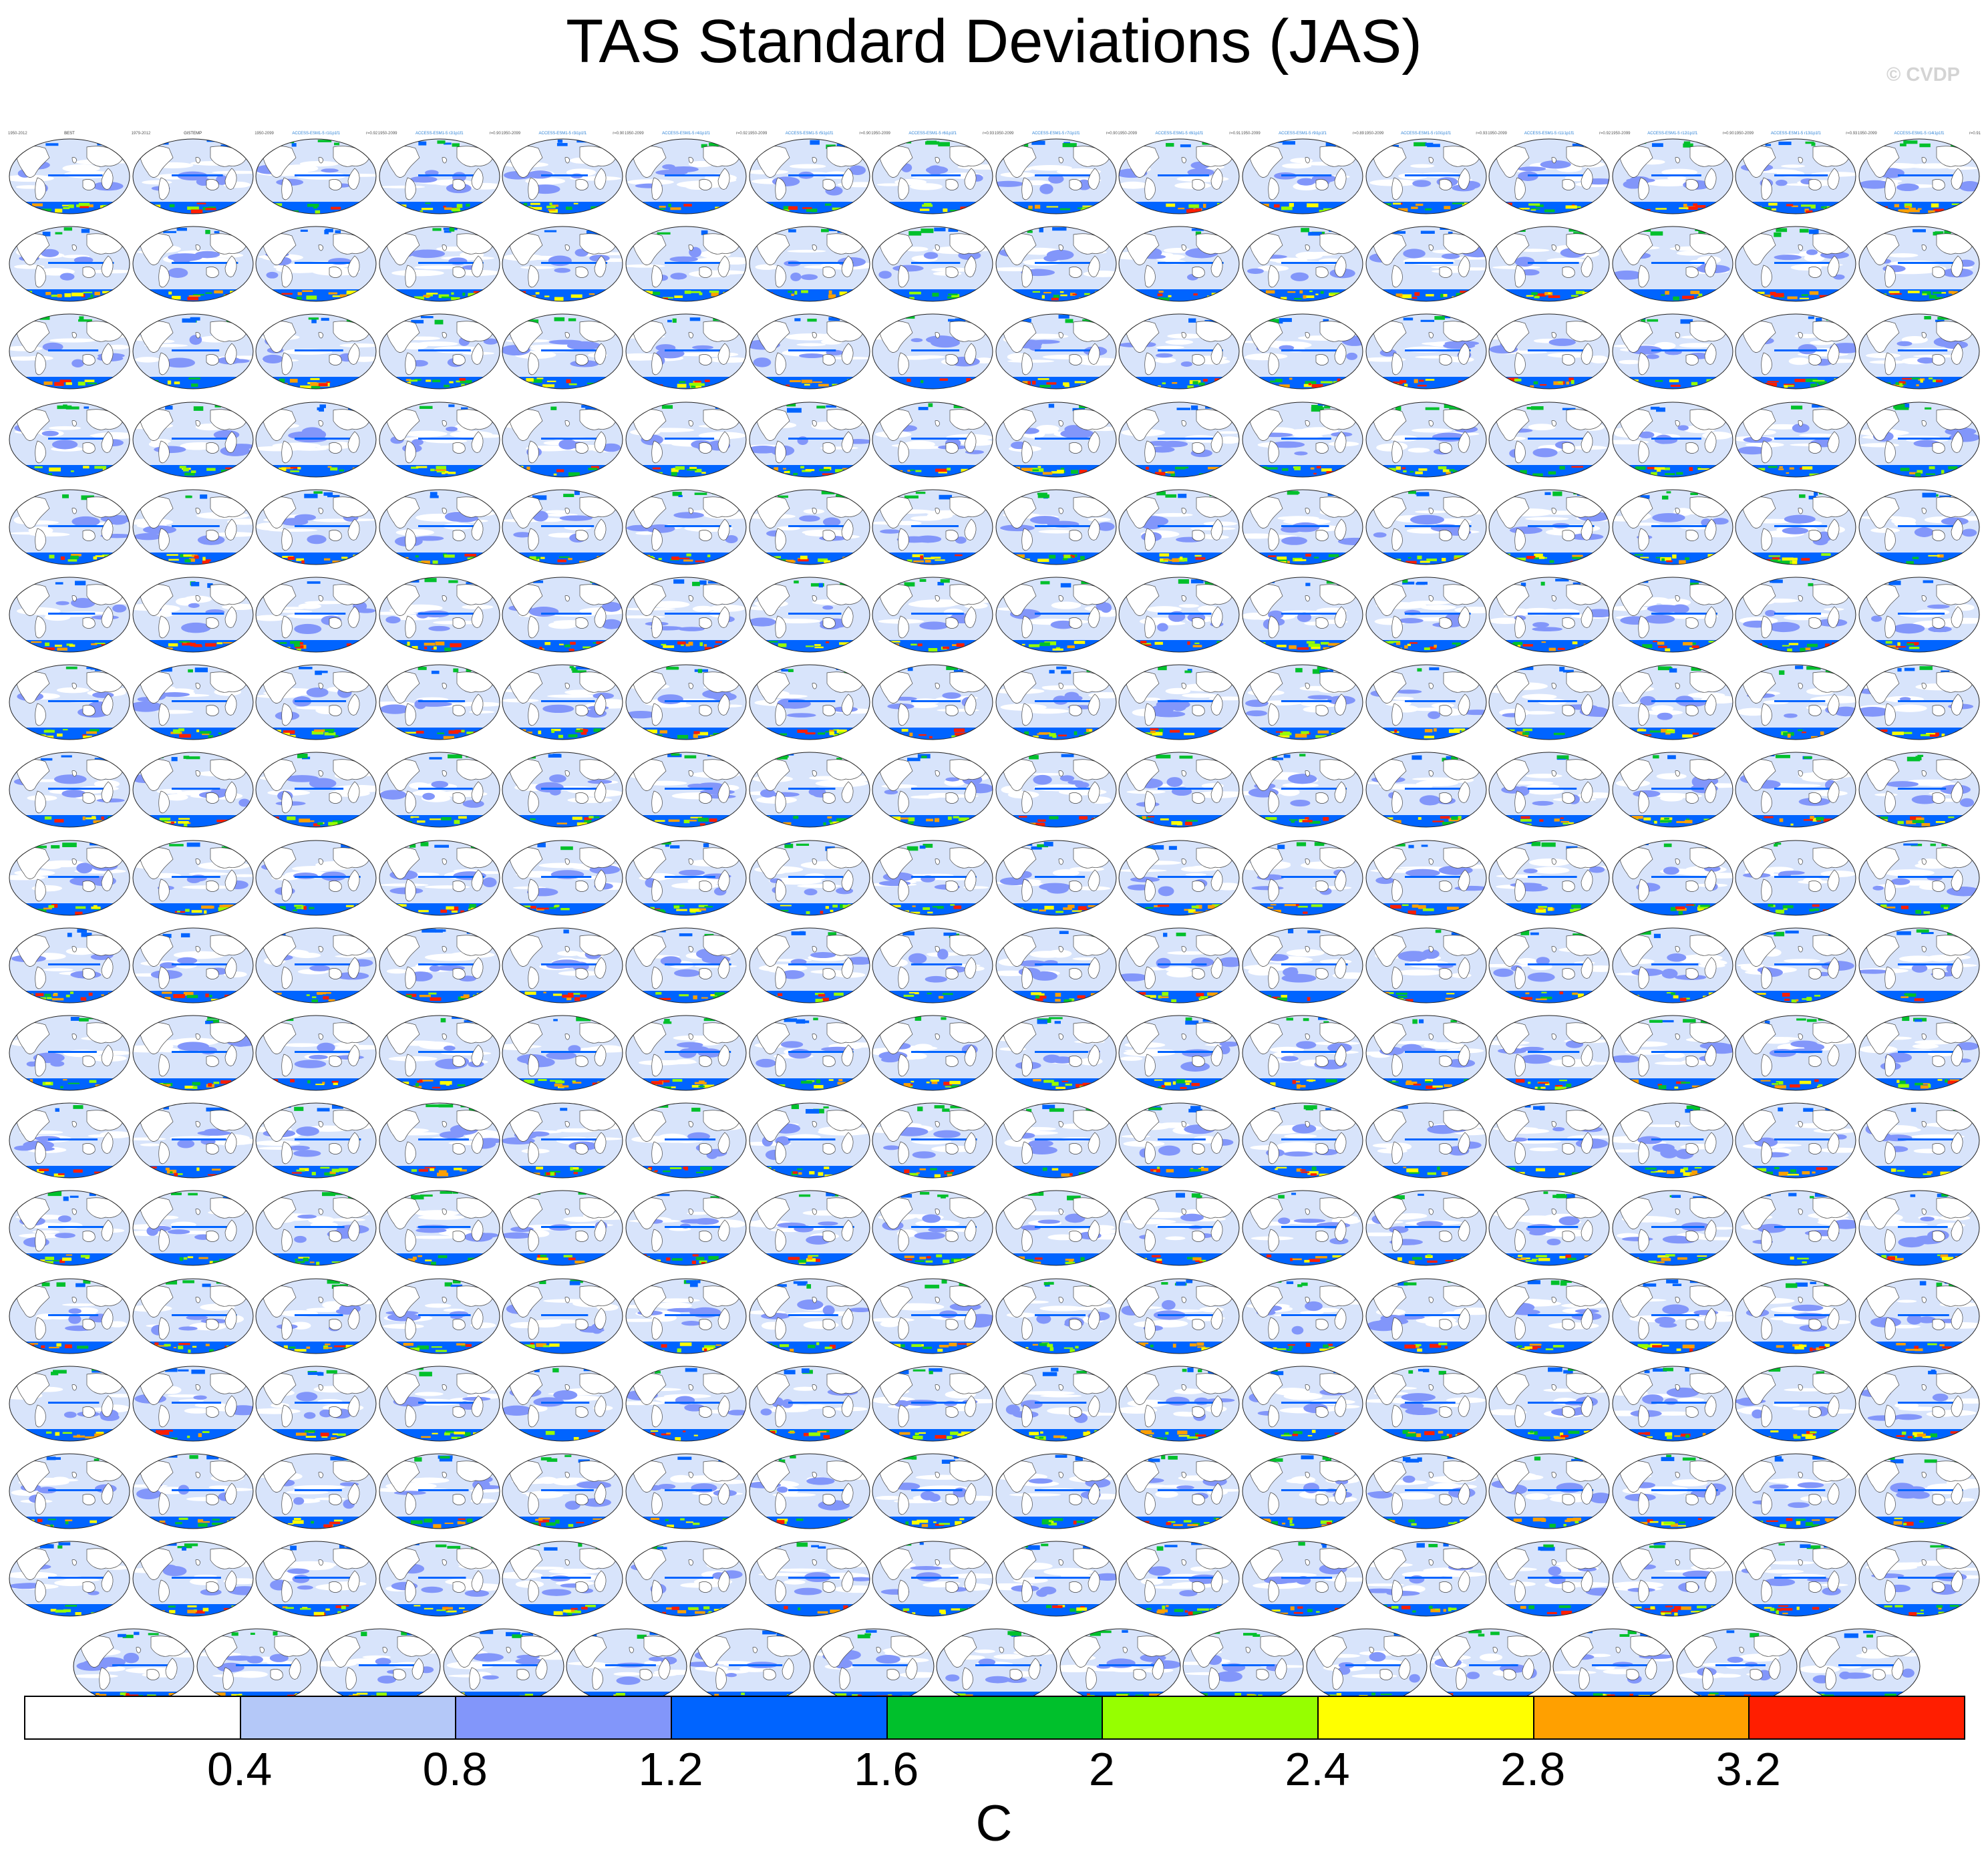  Describe the element at coordinates (1112, 134) in the screenshot. I see `panel-stat-label: r=0.90` at that location.